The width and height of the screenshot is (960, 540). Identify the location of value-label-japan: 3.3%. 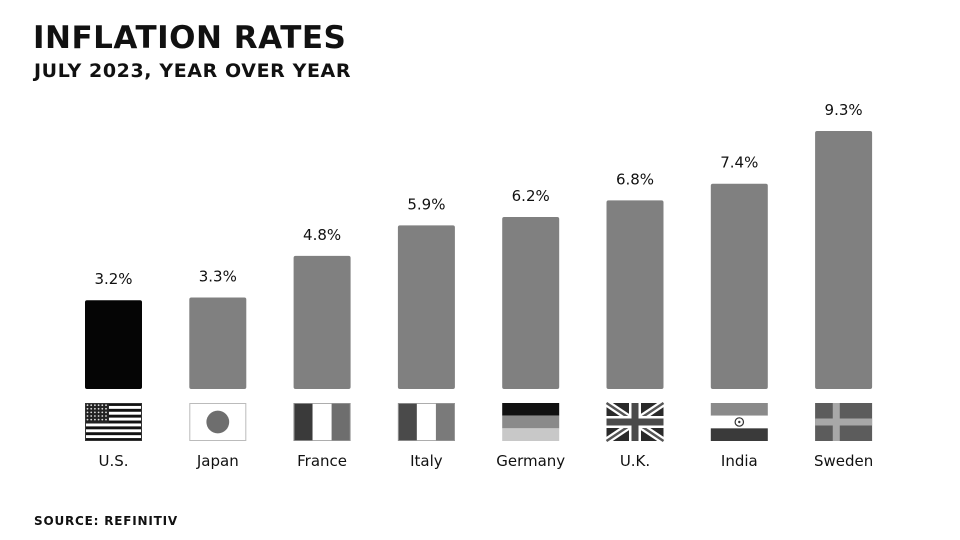
(218, 276).